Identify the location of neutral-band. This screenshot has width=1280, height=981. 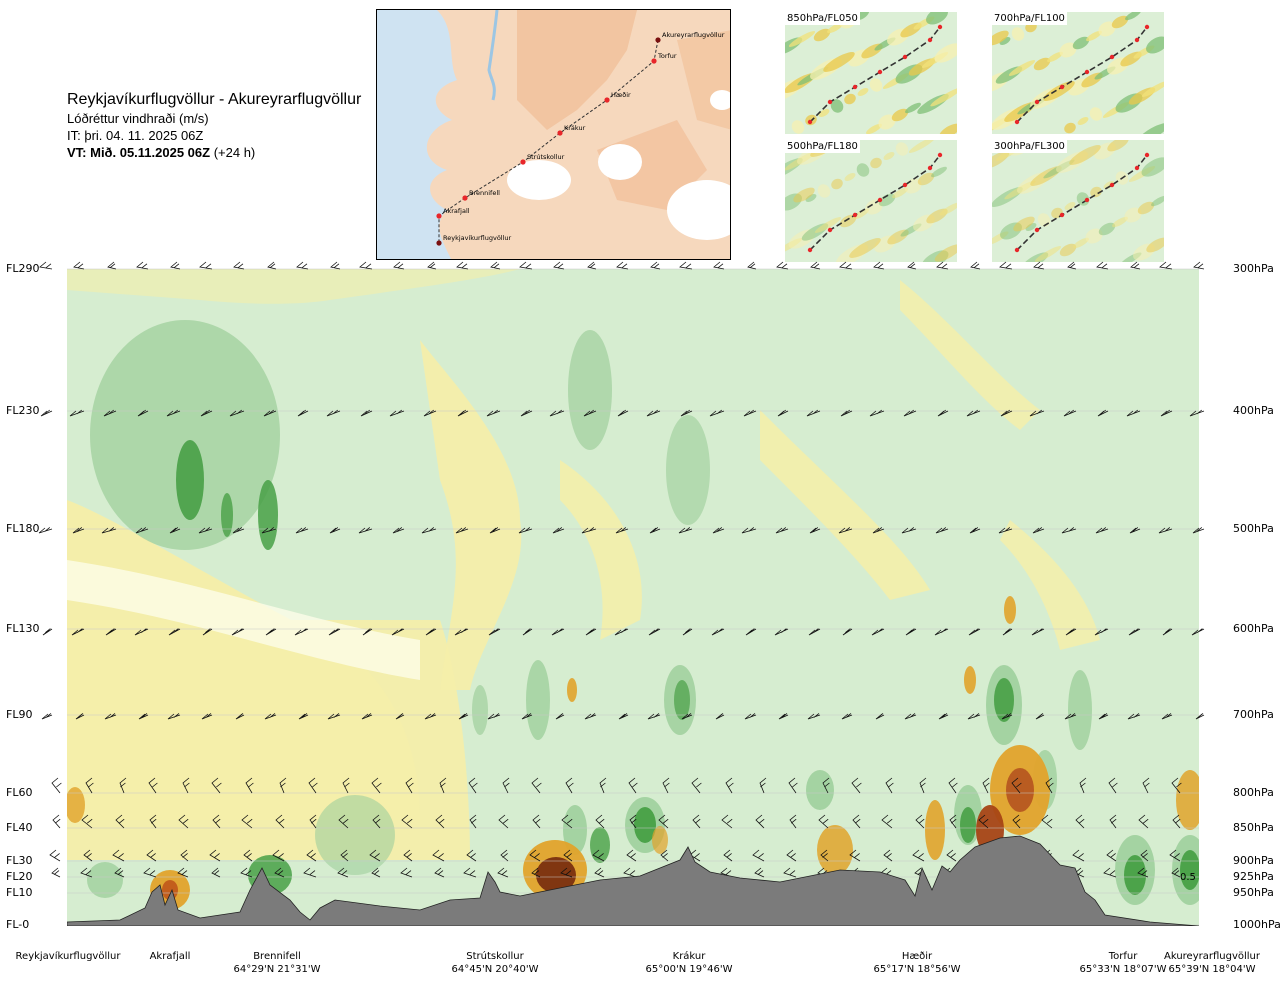
(243, 620).